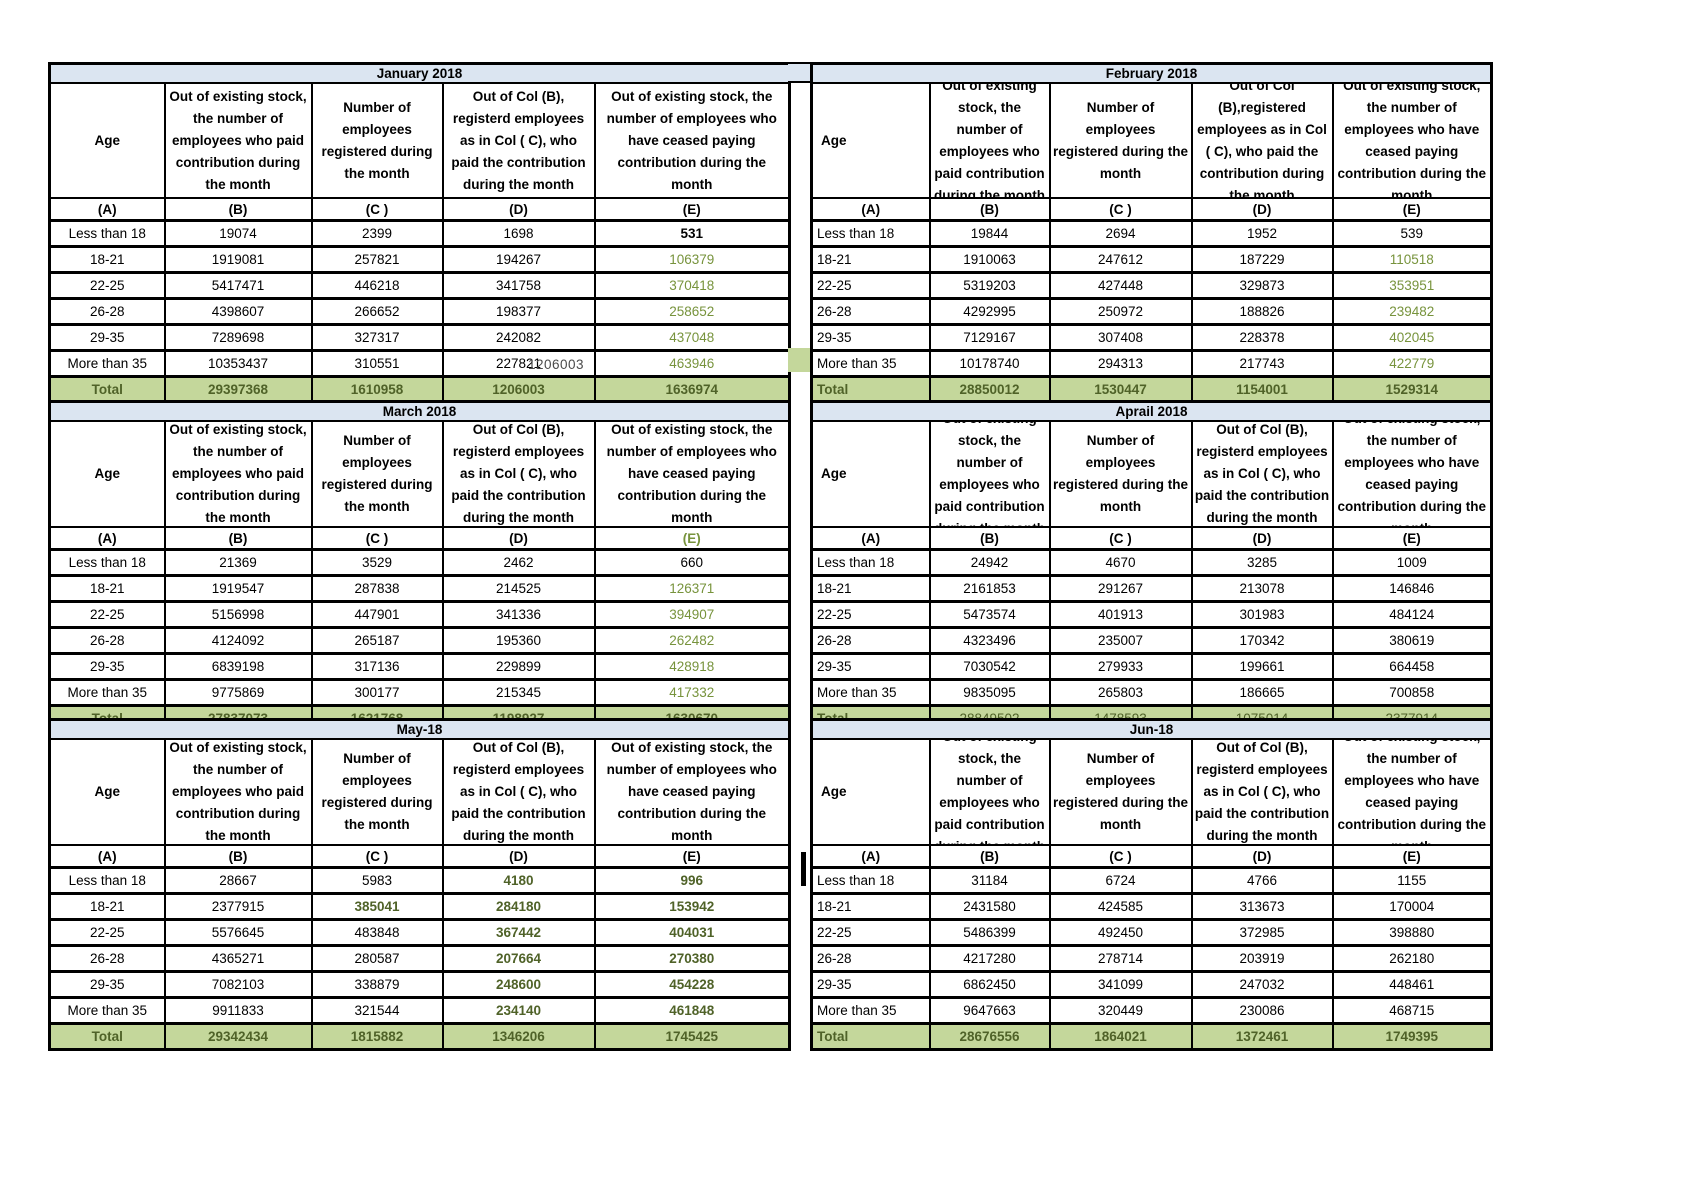 The image size is (1684, 1191). I want to click on overlapping-value-artifact: 1206003, so click(556, 364).